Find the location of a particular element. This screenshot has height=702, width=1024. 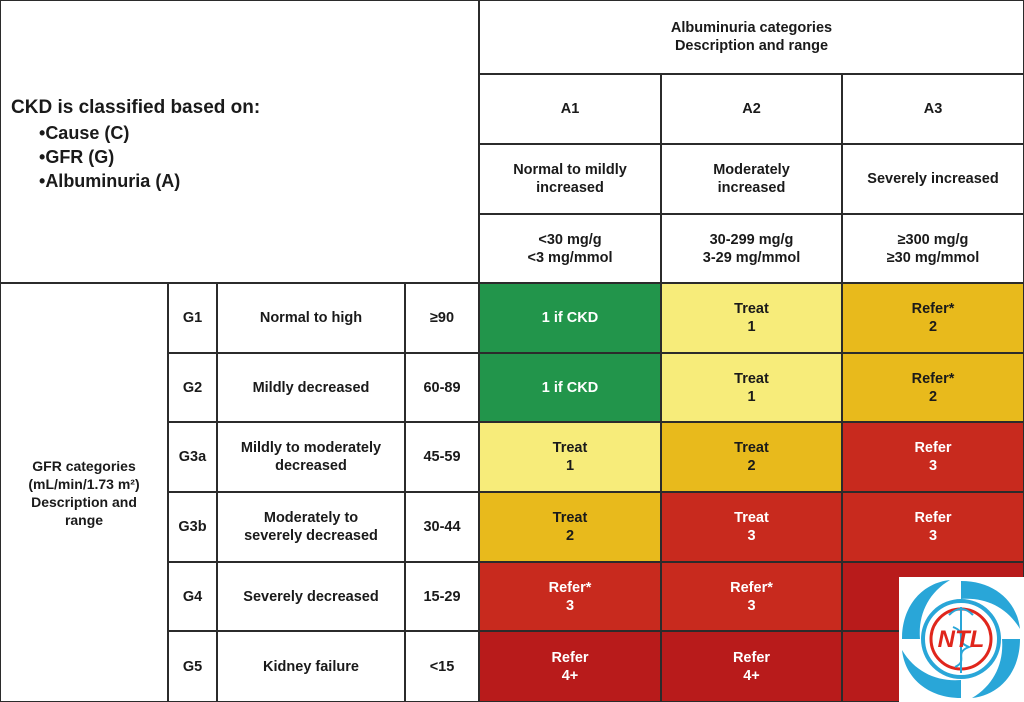

intro-bullet-cause: Cause (C) is located at coordinates (258, 133).